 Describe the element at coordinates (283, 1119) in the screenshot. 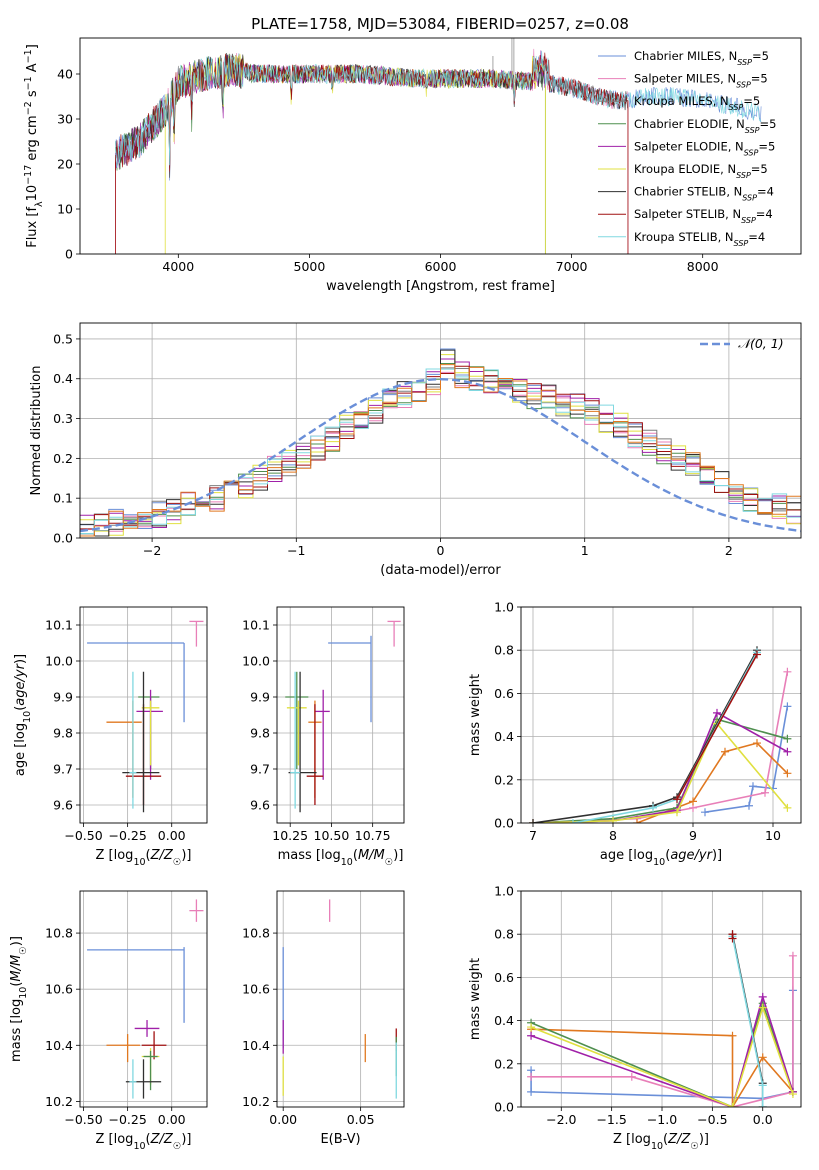

I see `x-tick-label: 0.00` at that location.